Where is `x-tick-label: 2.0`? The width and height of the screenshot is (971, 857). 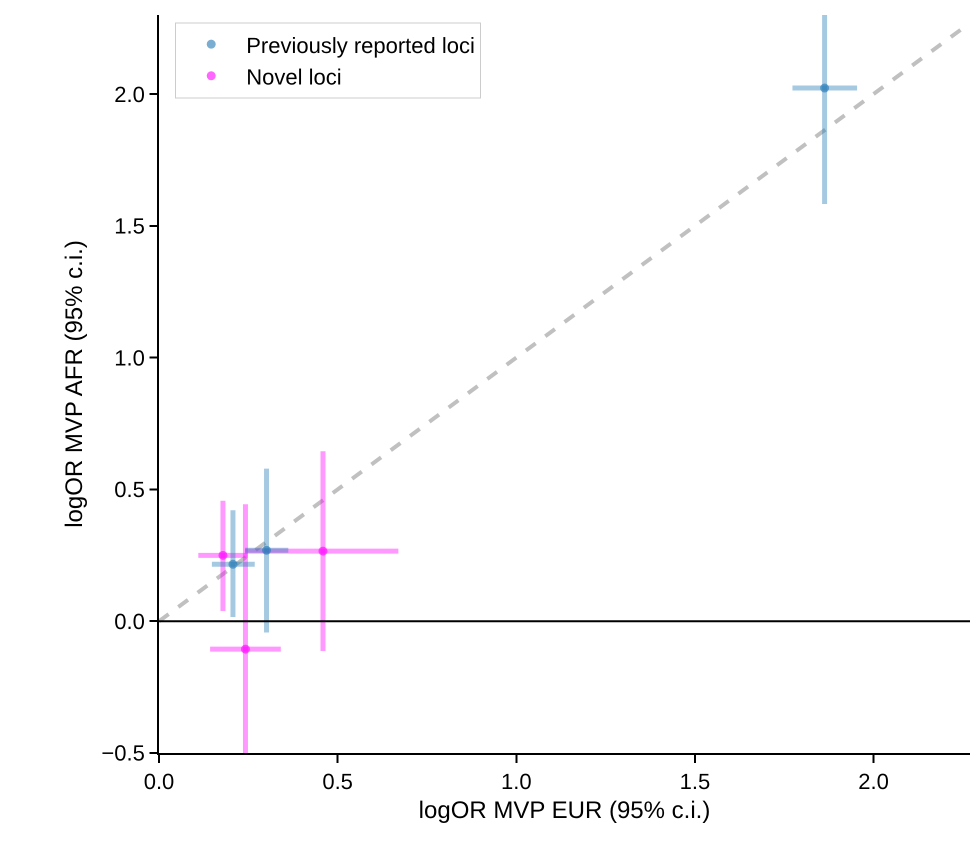 x-tick-label: 2.0 is located at coordinates (873, 781).